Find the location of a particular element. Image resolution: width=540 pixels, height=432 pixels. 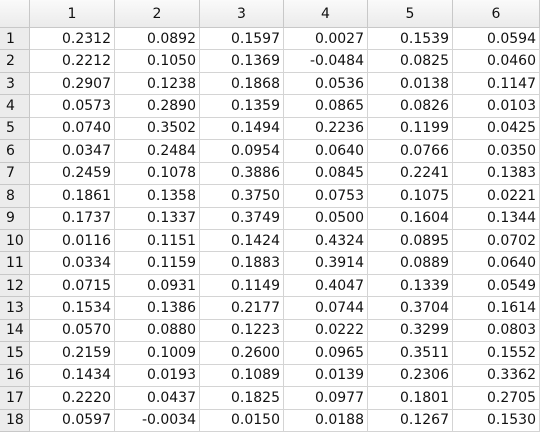

column-header: 6 is located at coordinates (496, 14).